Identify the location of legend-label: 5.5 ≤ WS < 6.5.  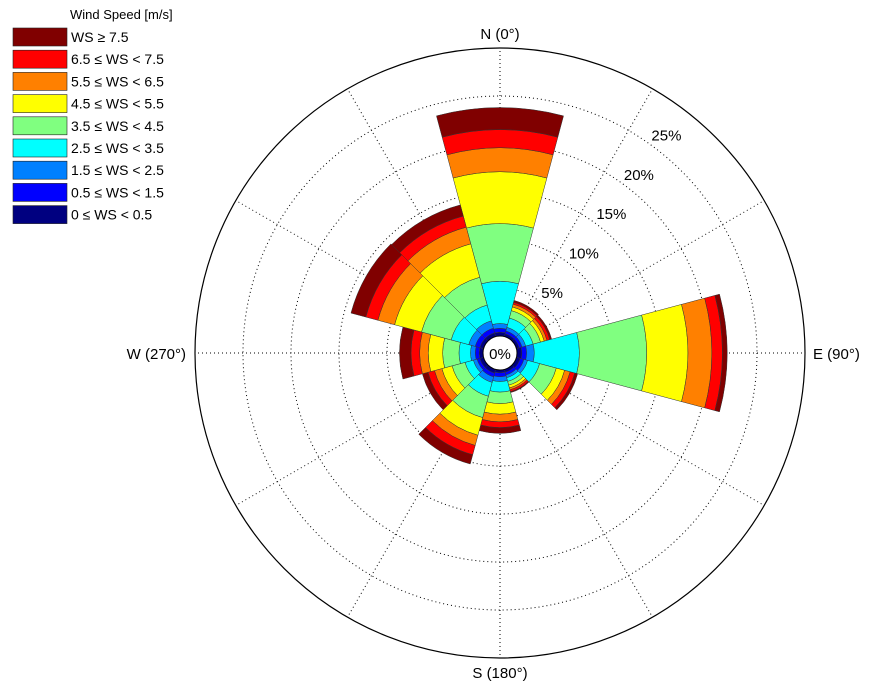
(117, 81).